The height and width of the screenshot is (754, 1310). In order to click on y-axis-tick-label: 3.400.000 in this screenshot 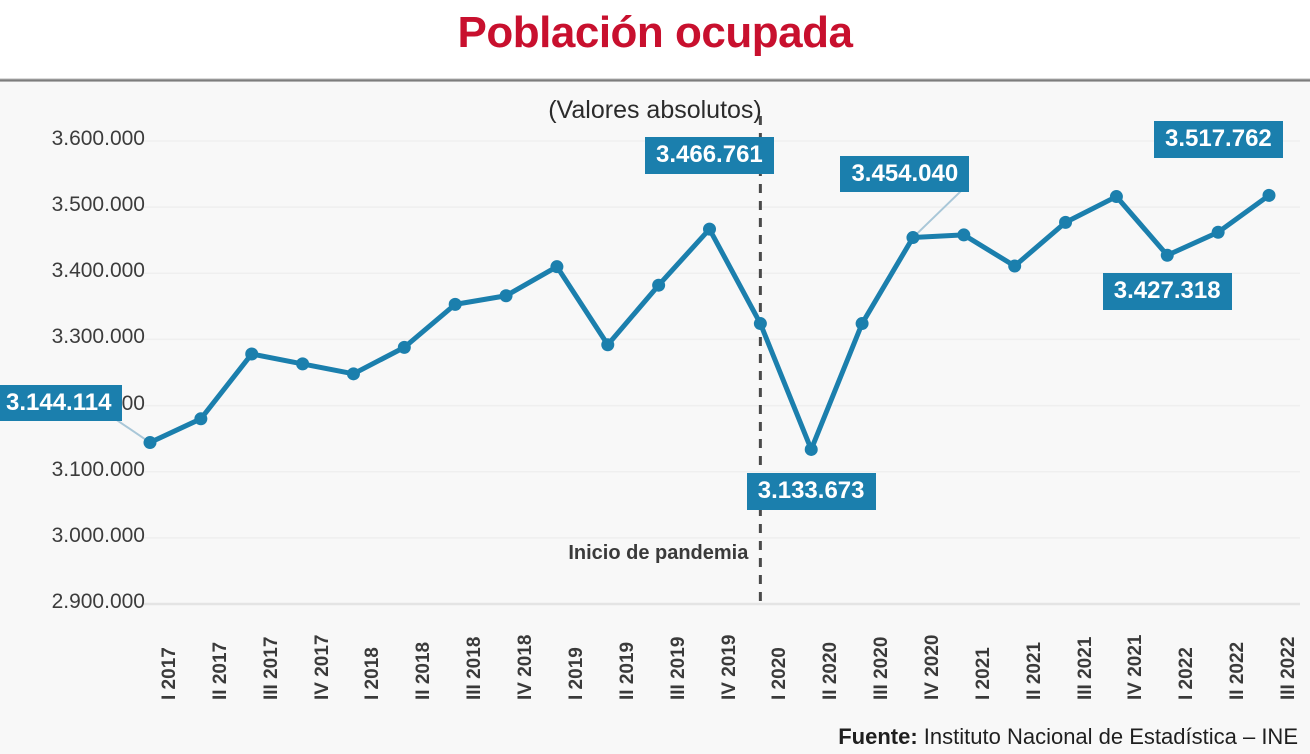, I will do `click(98, 271)`.